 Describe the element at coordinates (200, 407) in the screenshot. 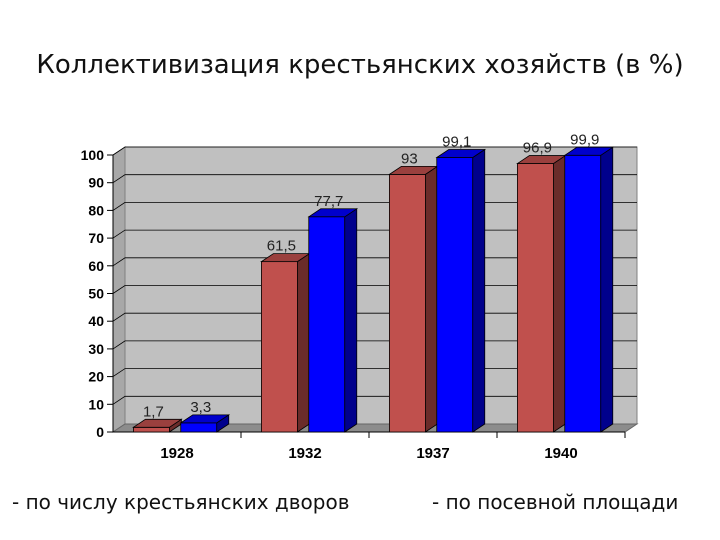

I see `data-label: 3,3` at that location.